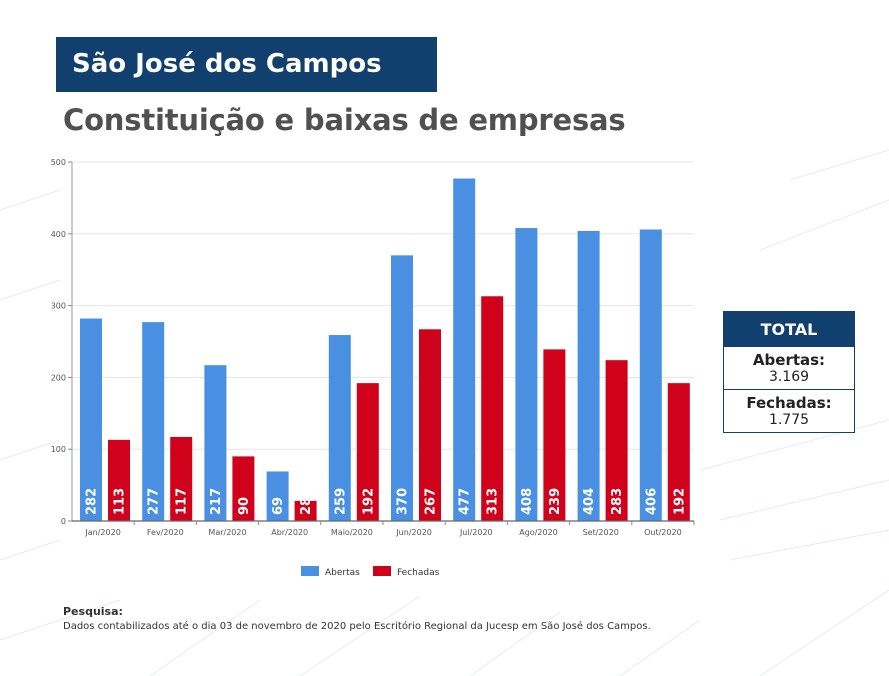  I want to click on bar-value-label: 477, so click(465, 501).